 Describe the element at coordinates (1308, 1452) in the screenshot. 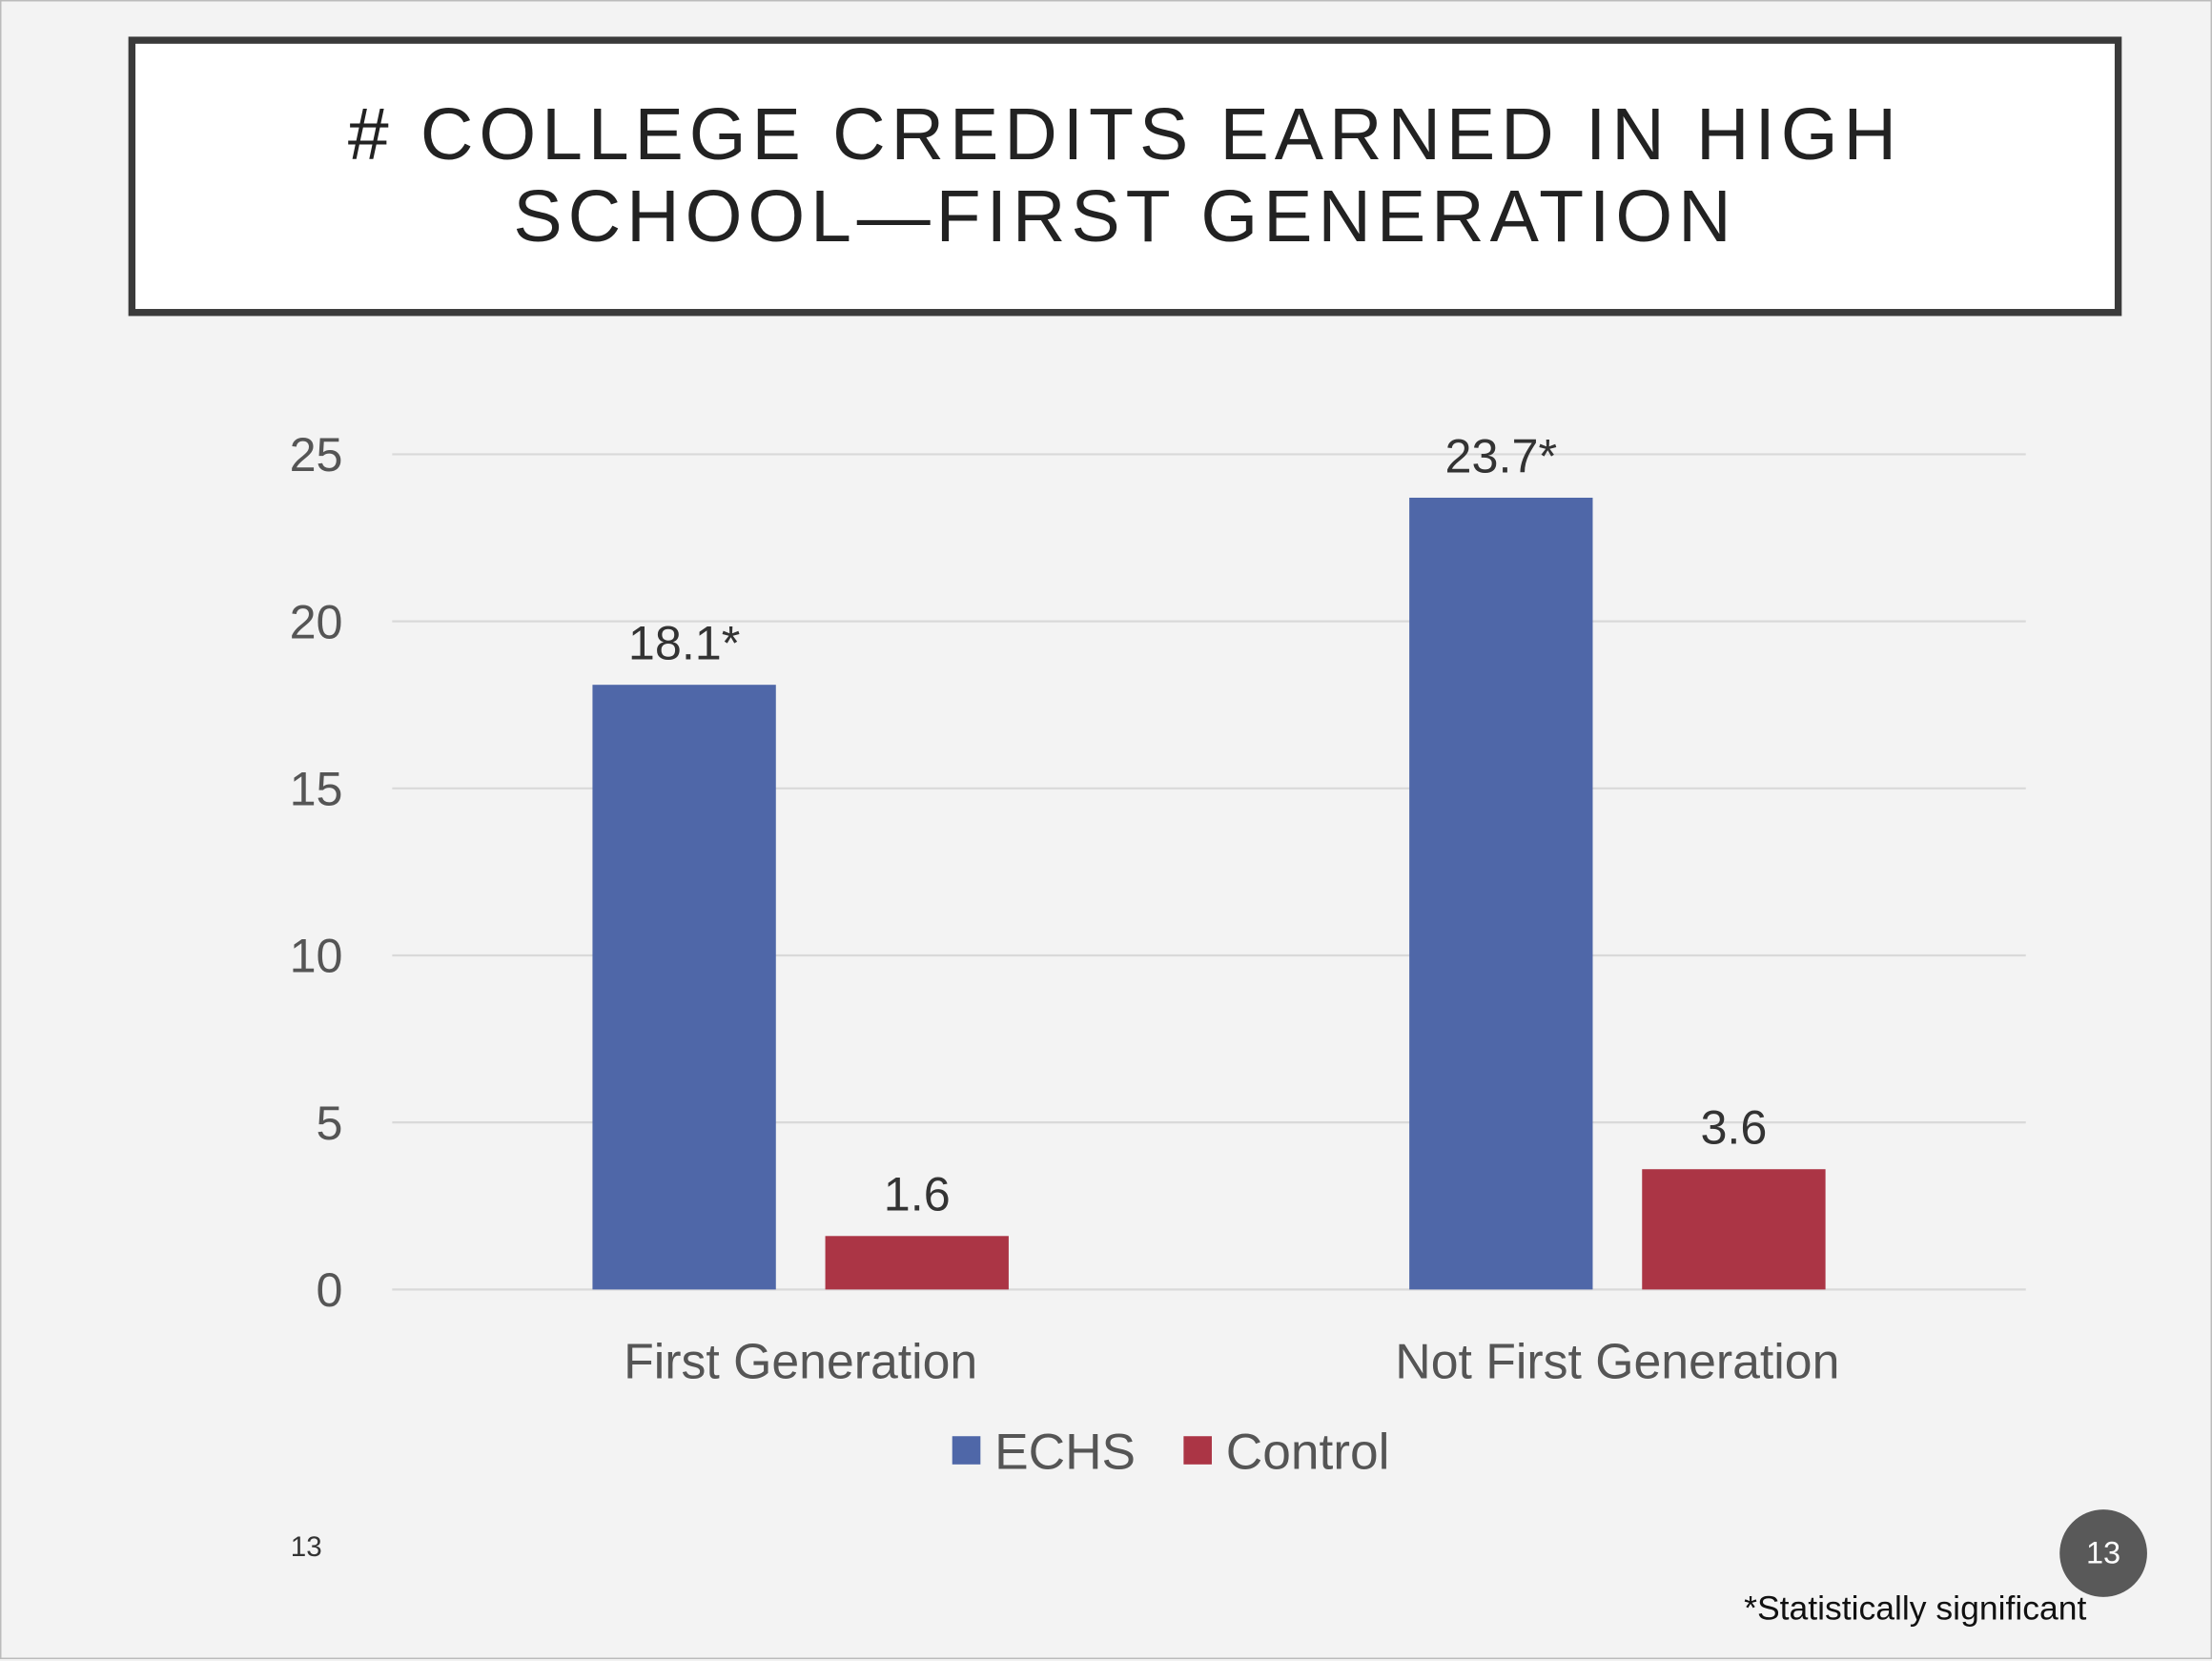

I see `legend-label: Control` at that location.